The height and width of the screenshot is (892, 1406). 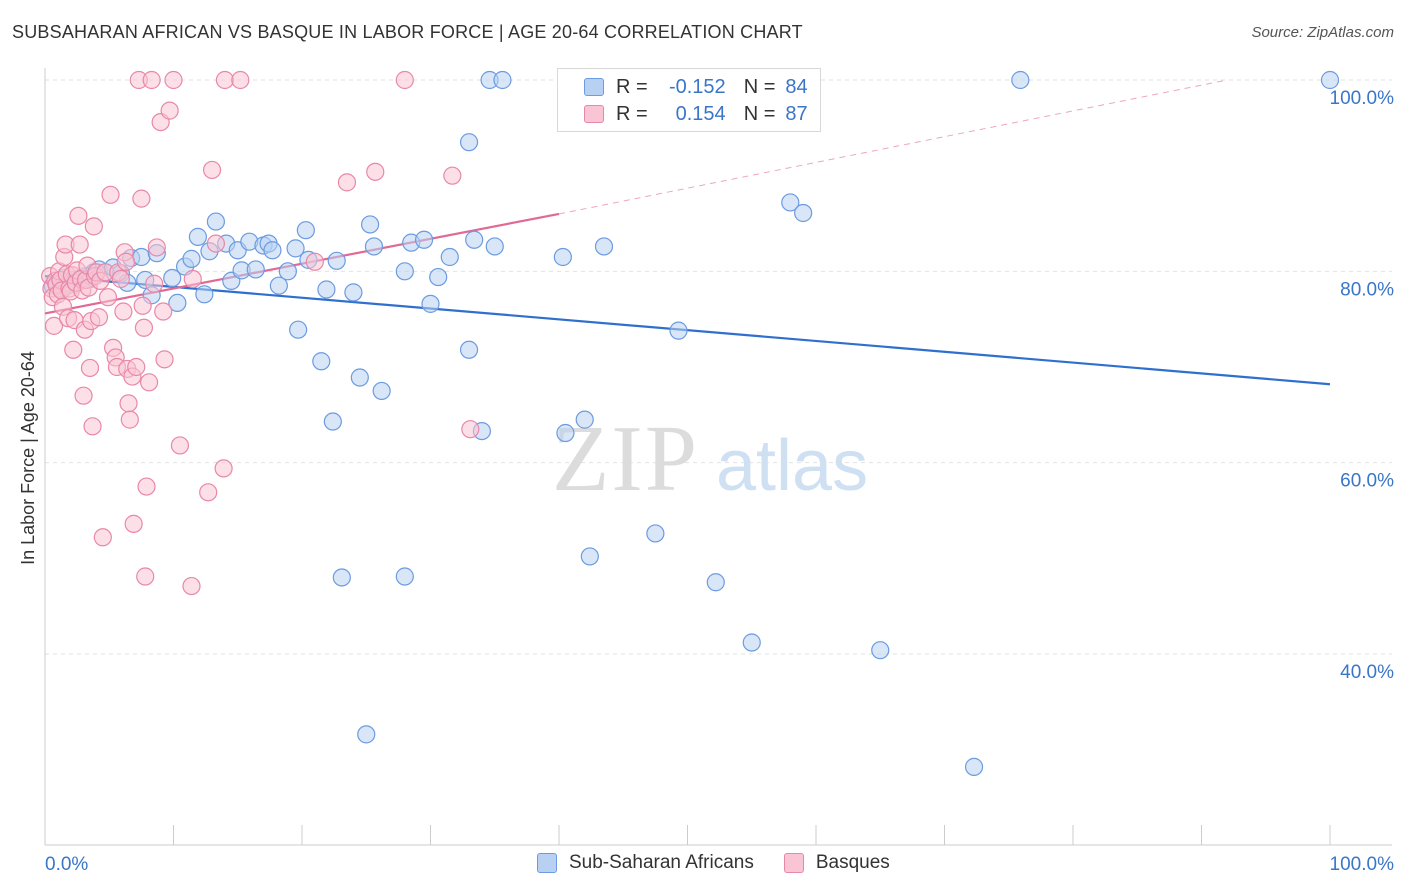 I want to click on y-tick-label: 80.0%, so click(x=1367, y=289).